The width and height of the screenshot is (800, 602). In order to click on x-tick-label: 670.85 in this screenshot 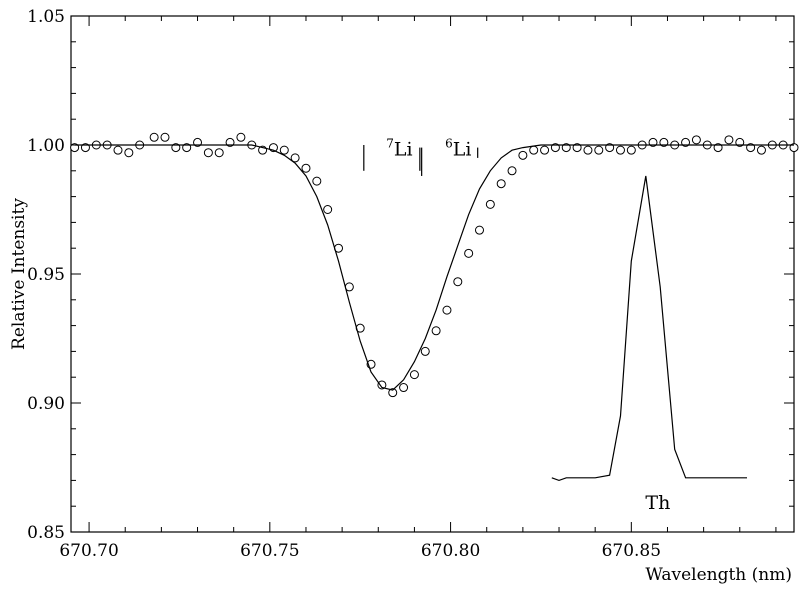, I will do `click(631, 551)`.